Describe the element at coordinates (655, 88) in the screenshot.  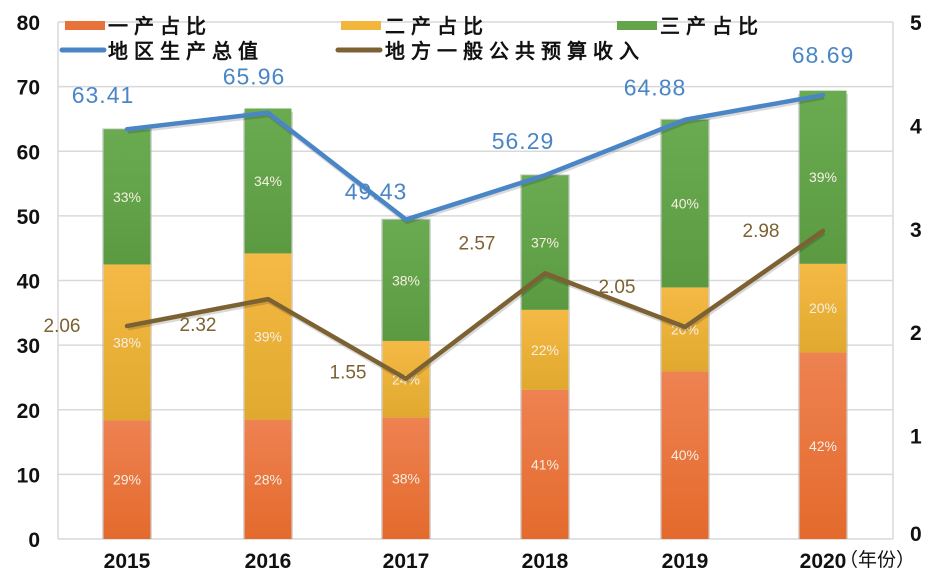
I see `gdp-data-label: 64.88` at that location.